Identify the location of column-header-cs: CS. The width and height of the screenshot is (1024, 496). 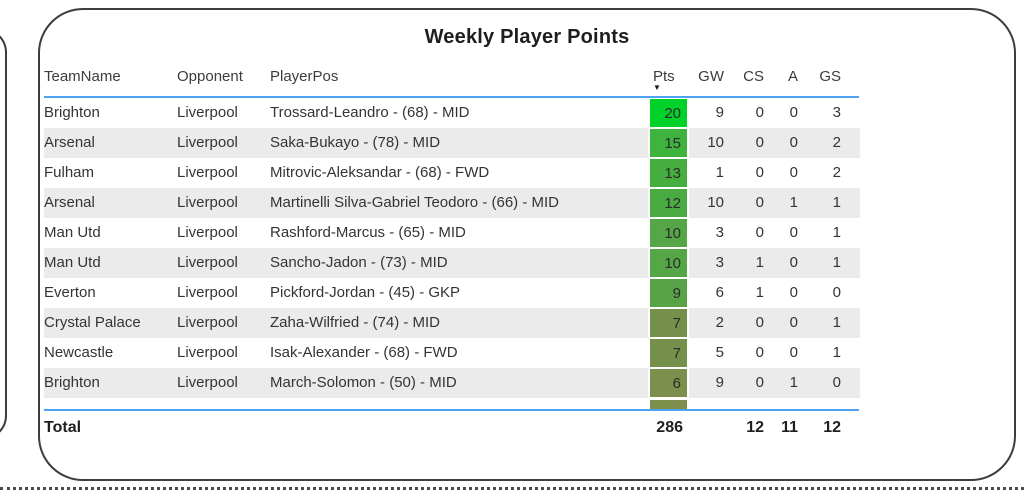
(753, 76).